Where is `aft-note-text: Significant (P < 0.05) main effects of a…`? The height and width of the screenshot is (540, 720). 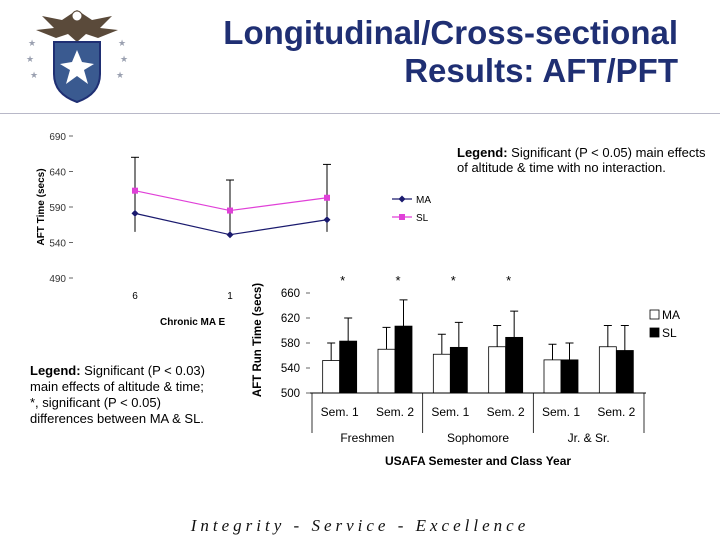
aft-note-text: Significant (P < 0.05) main effects of a… is located at coordinates (581, 160).